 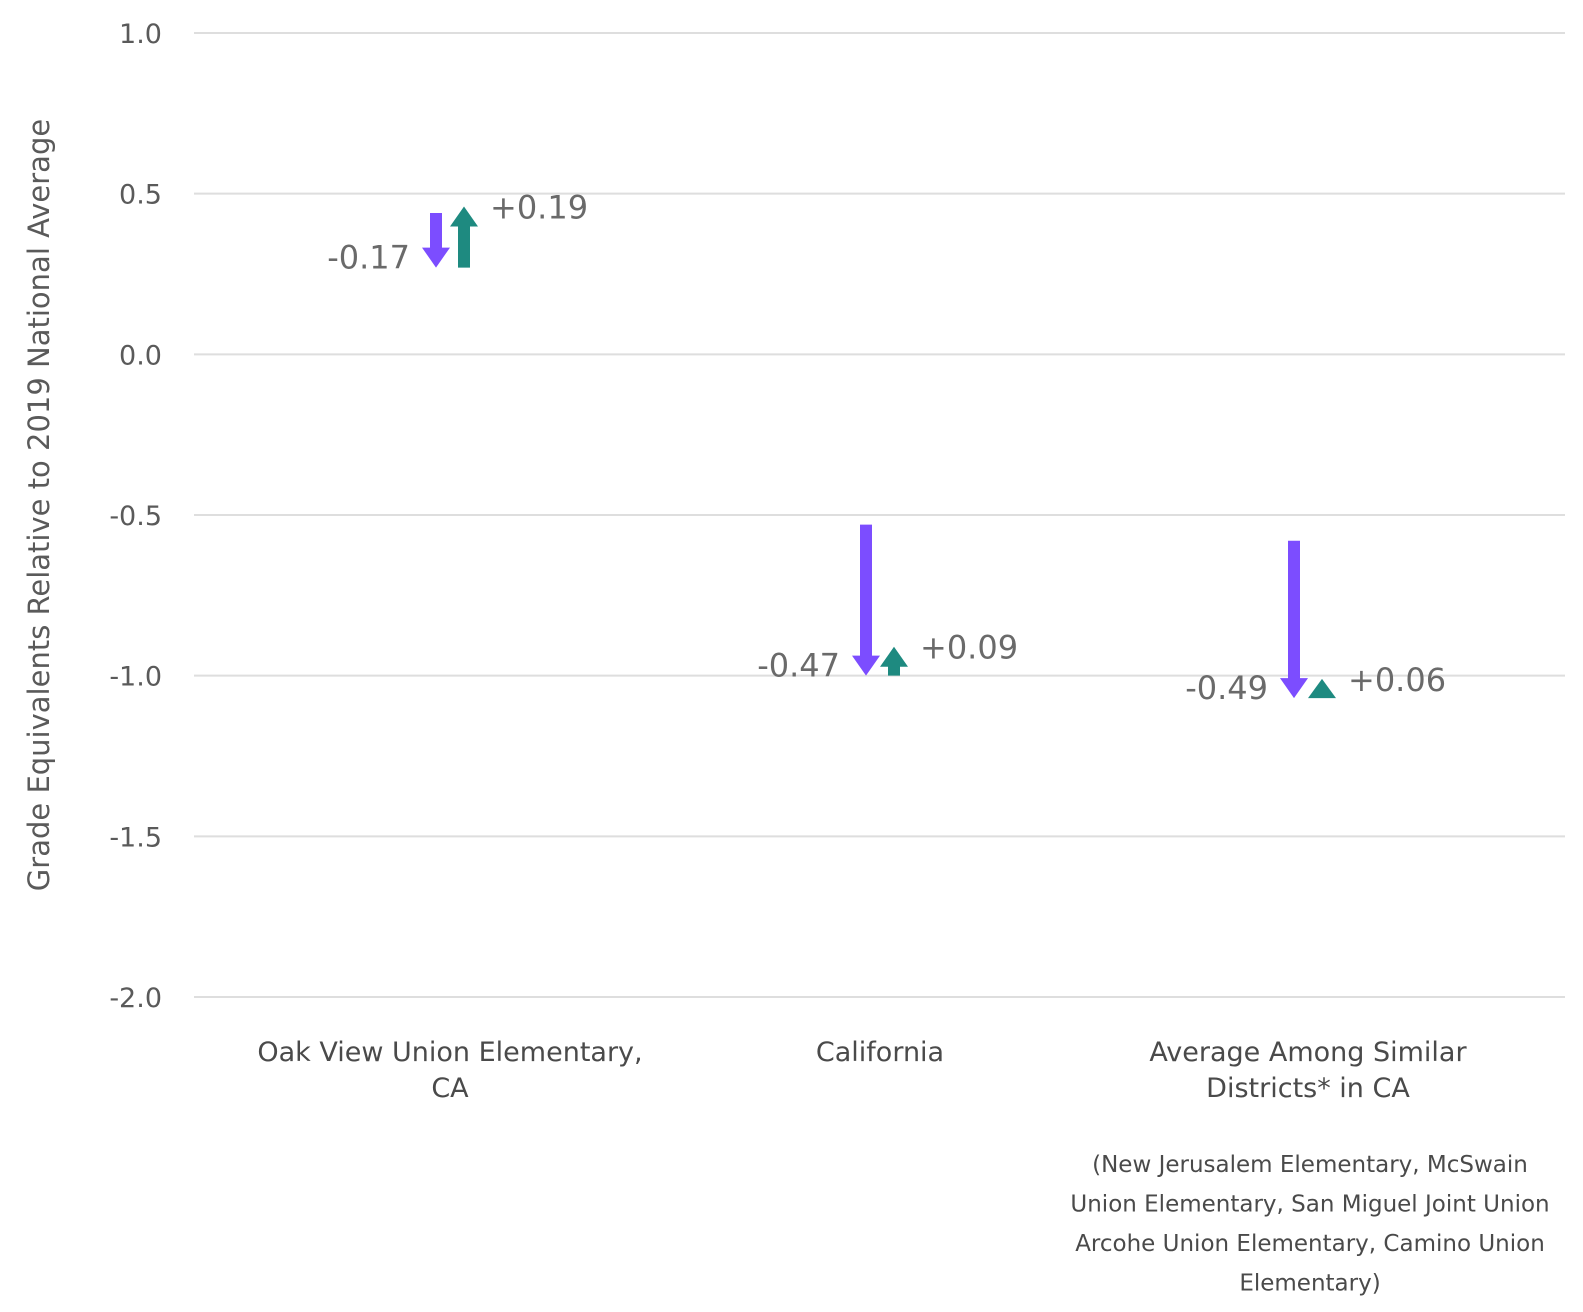 What do you see at coordinates (140, 195) in the screenshot?
I see `y-tick-label: 0.5` at bounding box center [140, 195].